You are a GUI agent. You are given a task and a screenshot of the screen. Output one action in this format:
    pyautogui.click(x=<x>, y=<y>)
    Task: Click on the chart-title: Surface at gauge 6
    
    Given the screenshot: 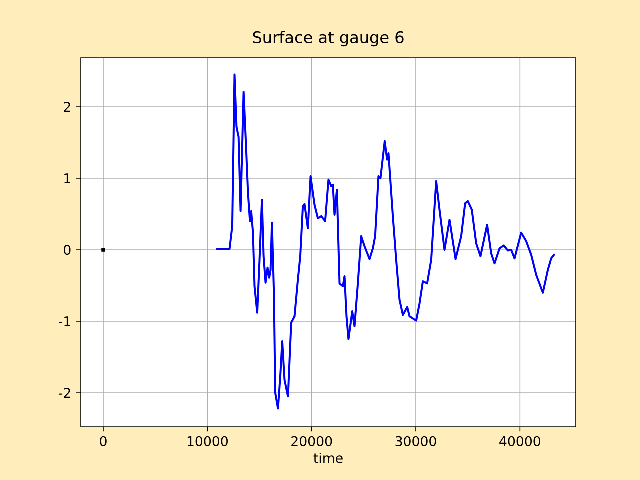 What is the action you would take?
    pyautogui.click(x=328, y=39)
    